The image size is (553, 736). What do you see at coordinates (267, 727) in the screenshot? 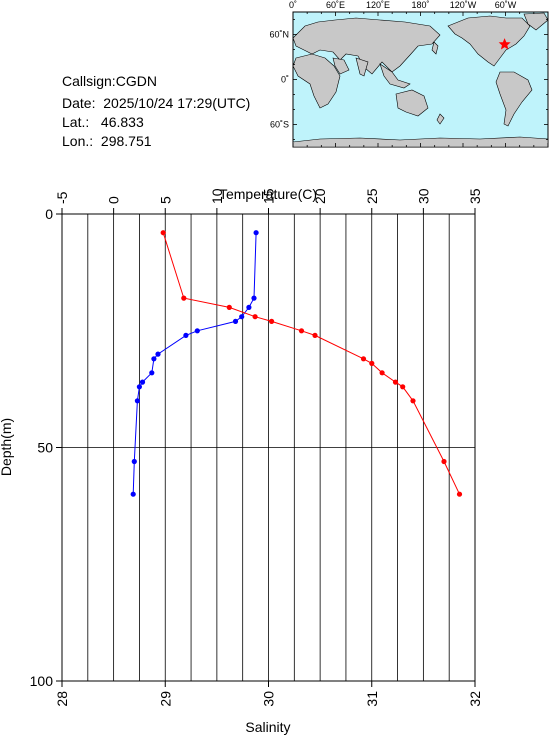
I see `bottom-axis-label: Salinity` at bounding box center [267, 727].